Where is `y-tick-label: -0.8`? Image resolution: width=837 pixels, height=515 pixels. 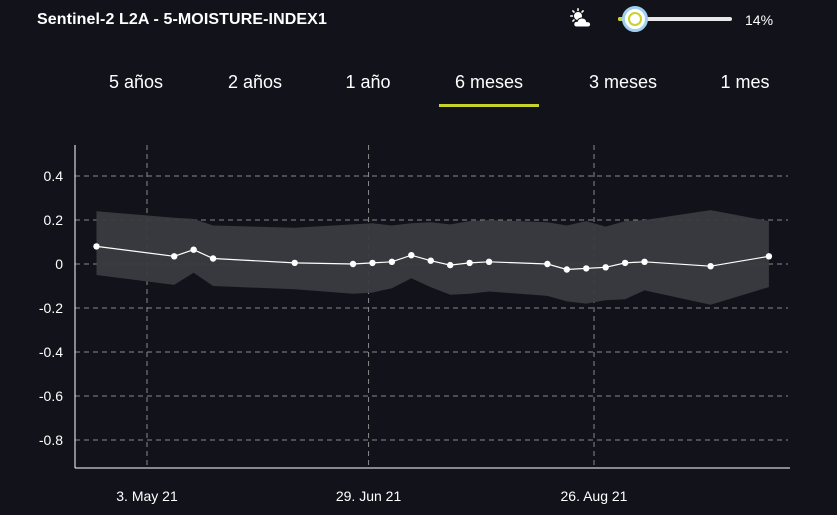
y-tick-label: -0.8 is located at coordinates (51, 440).